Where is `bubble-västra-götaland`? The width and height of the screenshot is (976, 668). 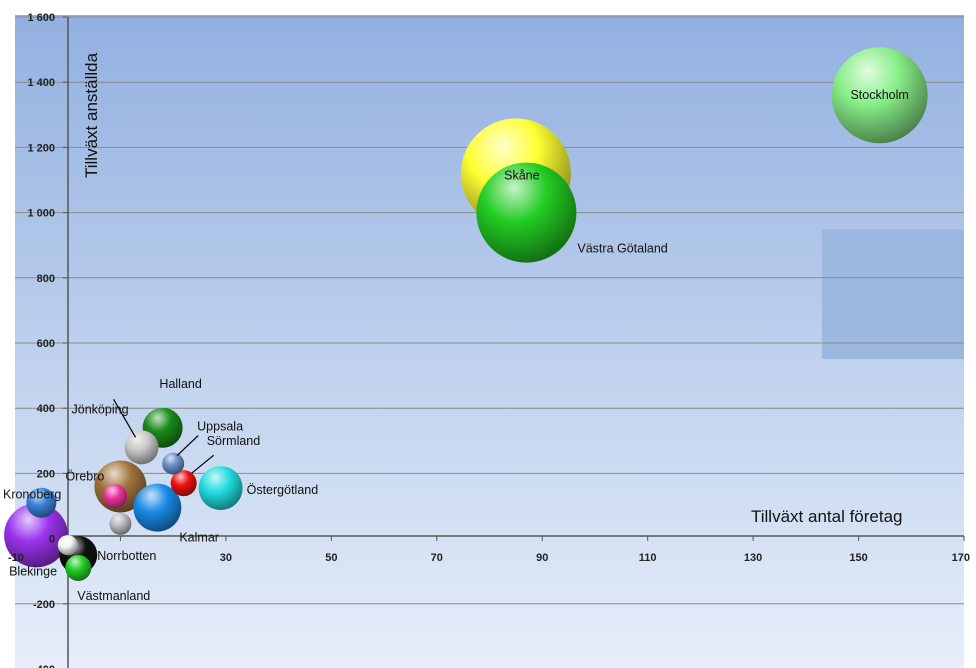 bubble-västra-götaland is located at coordinates (526, 212).